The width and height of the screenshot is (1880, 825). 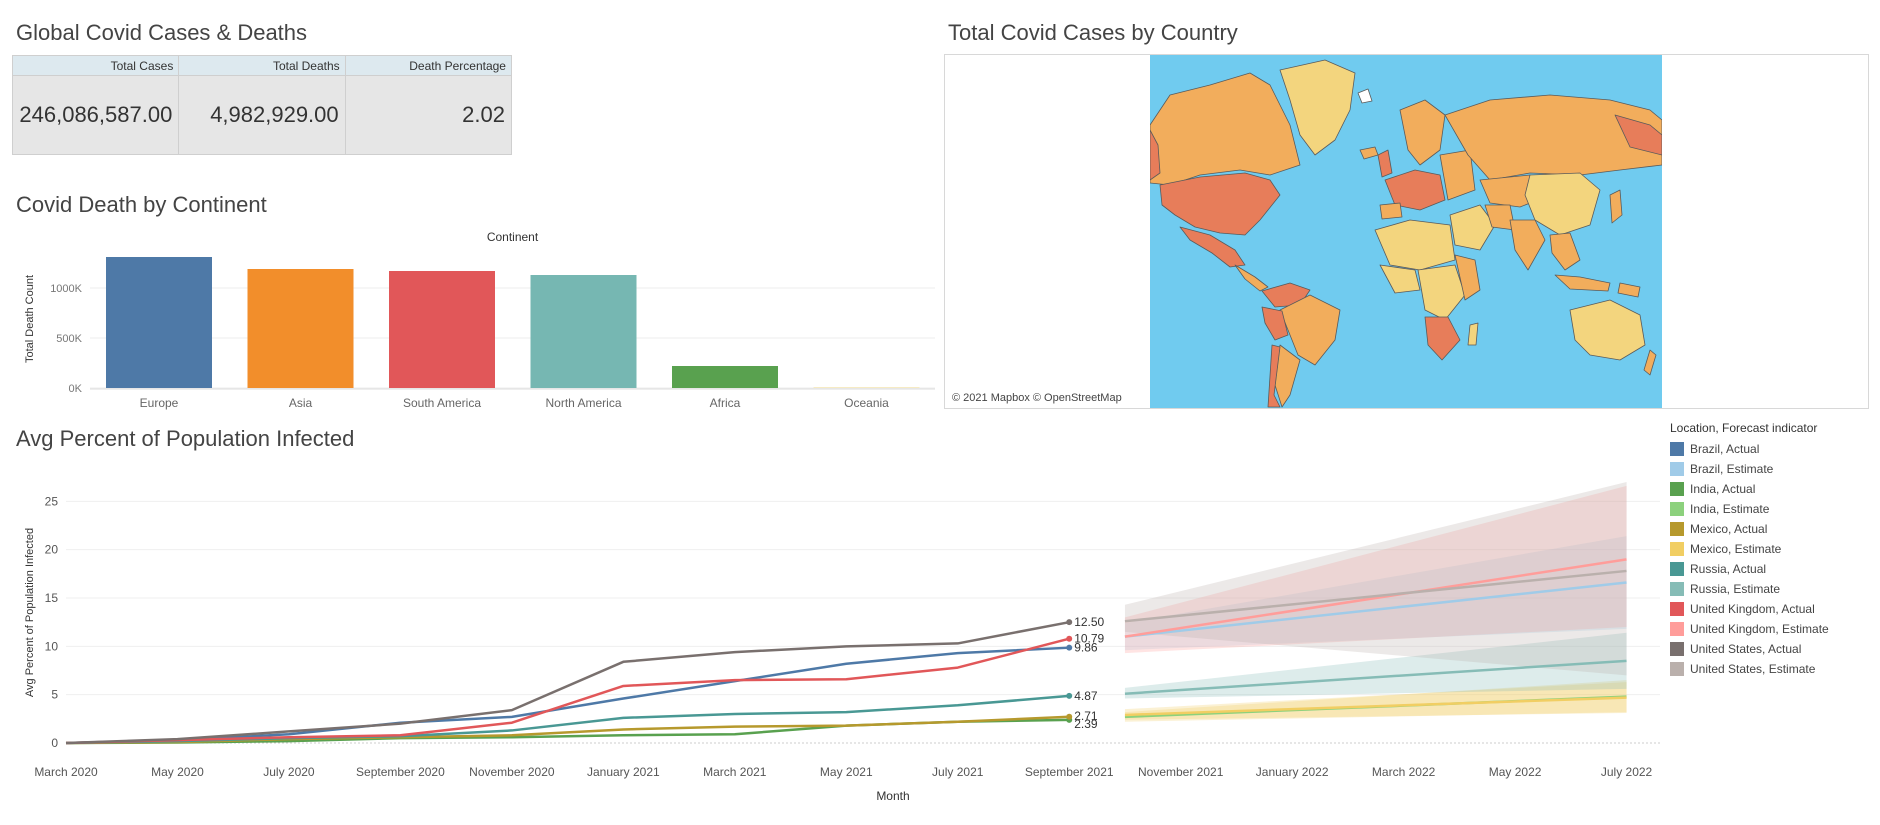 I want to click on legend-label: India, Estimate, so click(x=1730, y=509).